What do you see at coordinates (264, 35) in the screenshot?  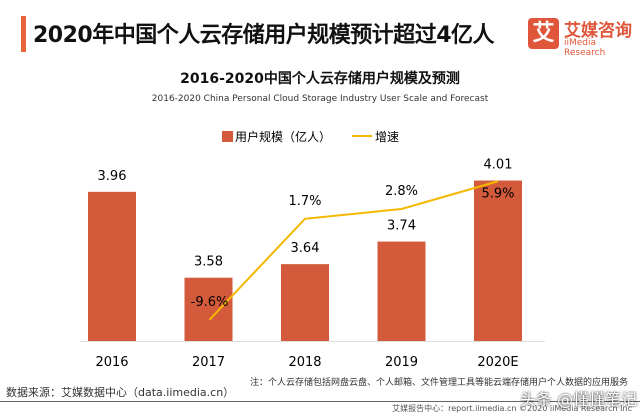 I see `page-title: 2020年中国个人云存储用户规模预计超过4亿人` at bounding box center [264, 35].